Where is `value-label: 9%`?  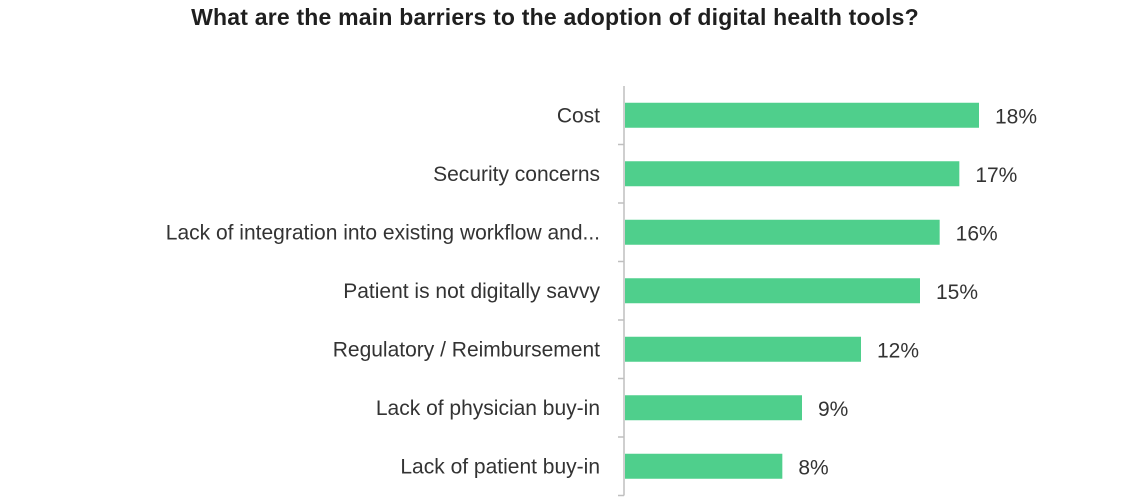
value-label: 9% is located at coordinates (833, 409).